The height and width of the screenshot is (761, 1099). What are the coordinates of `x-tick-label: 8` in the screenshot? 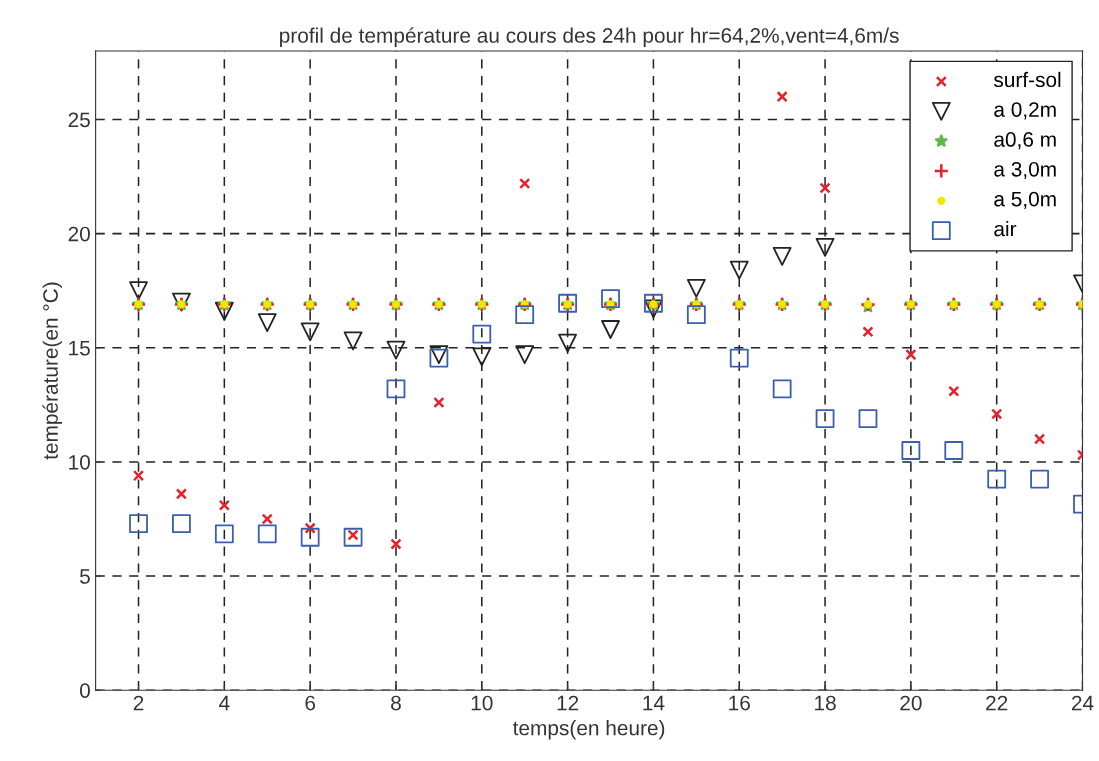 It's located at (396, 703).